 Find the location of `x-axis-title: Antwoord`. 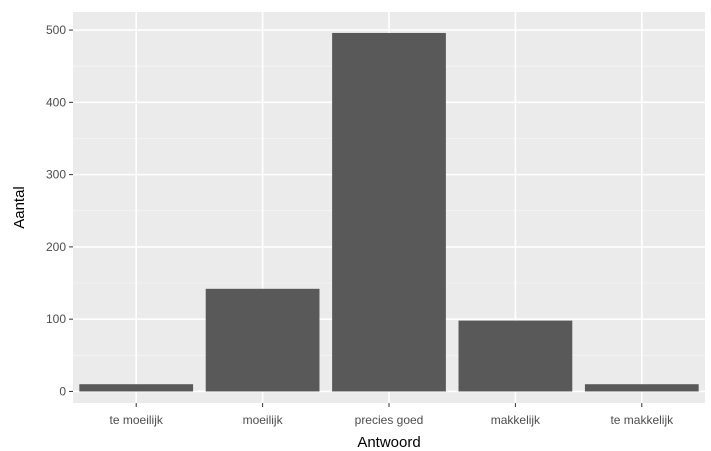

x-axis-title: Antwoord is located at coordinates (388, 442).